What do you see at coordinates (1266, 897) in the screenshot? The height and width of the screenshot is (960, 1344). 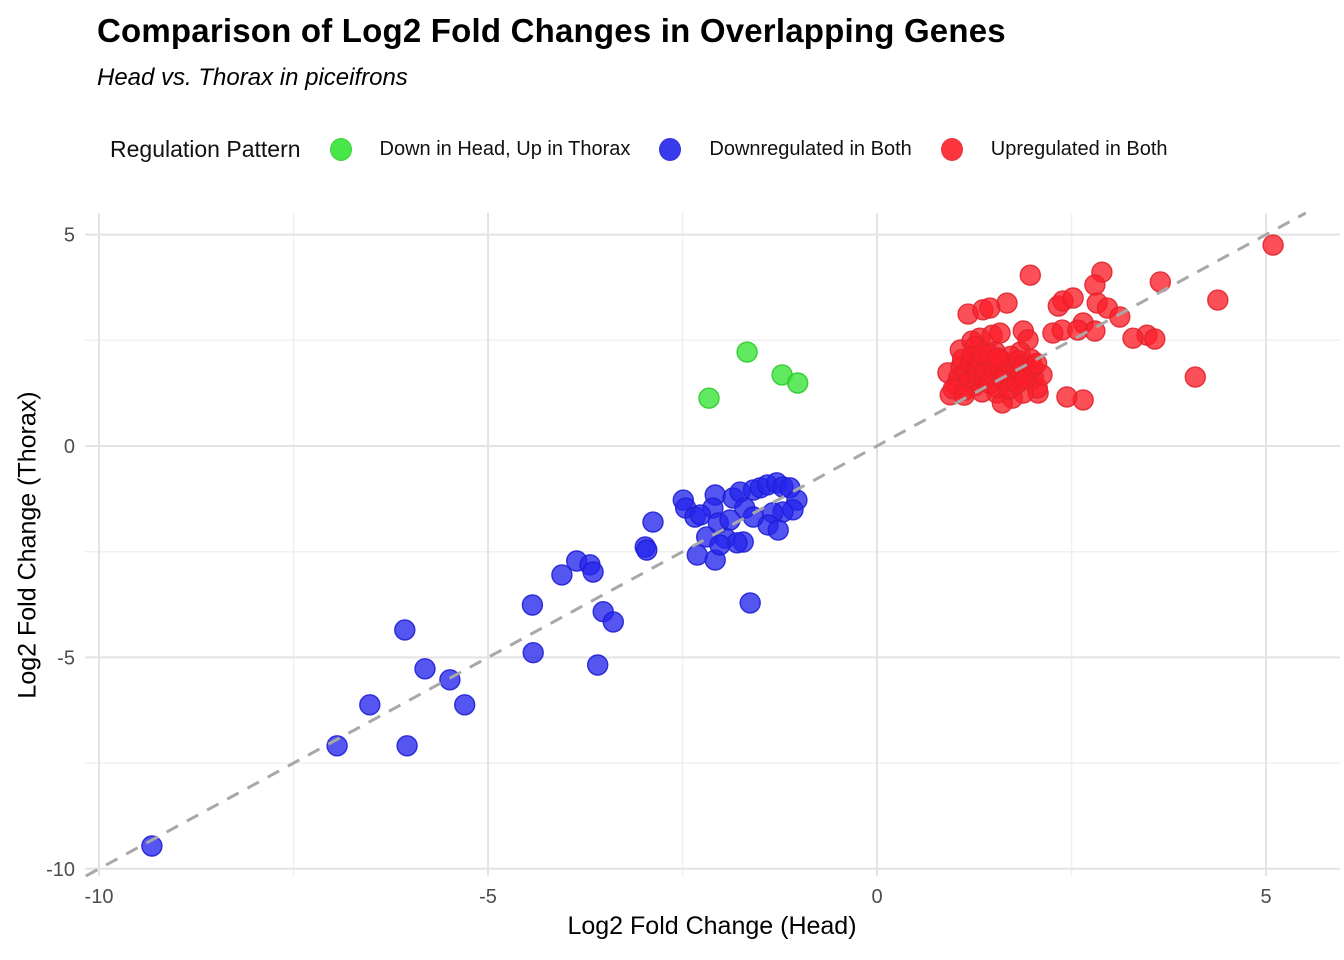 I see `x-tick-label: 5` at bounding box center [1266, 897].